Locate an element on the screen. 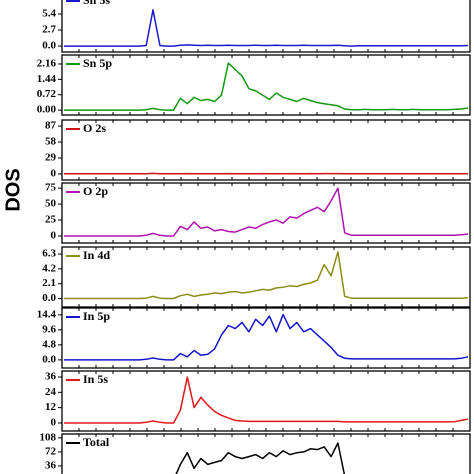  legend-label: Total is located at coordinates (96, 442).